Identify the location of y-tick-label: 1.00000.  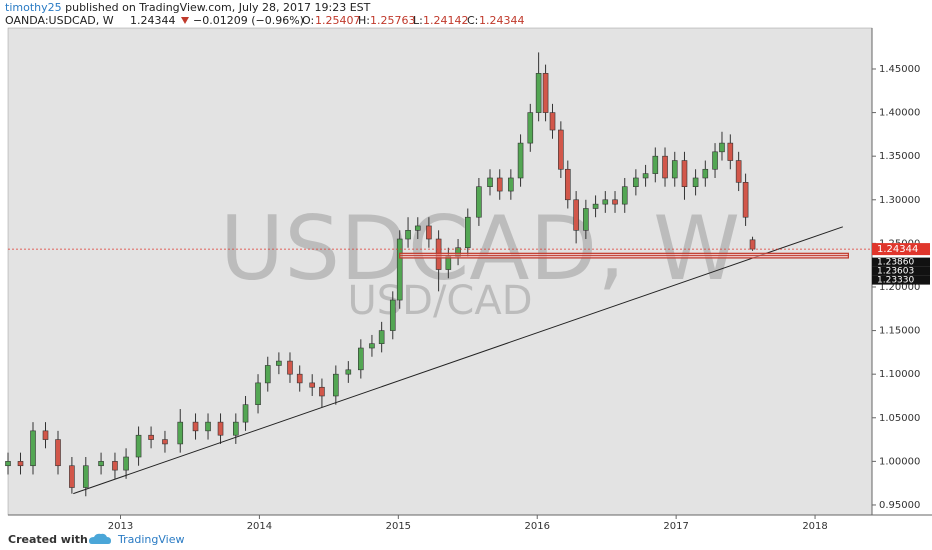
(899, 461).